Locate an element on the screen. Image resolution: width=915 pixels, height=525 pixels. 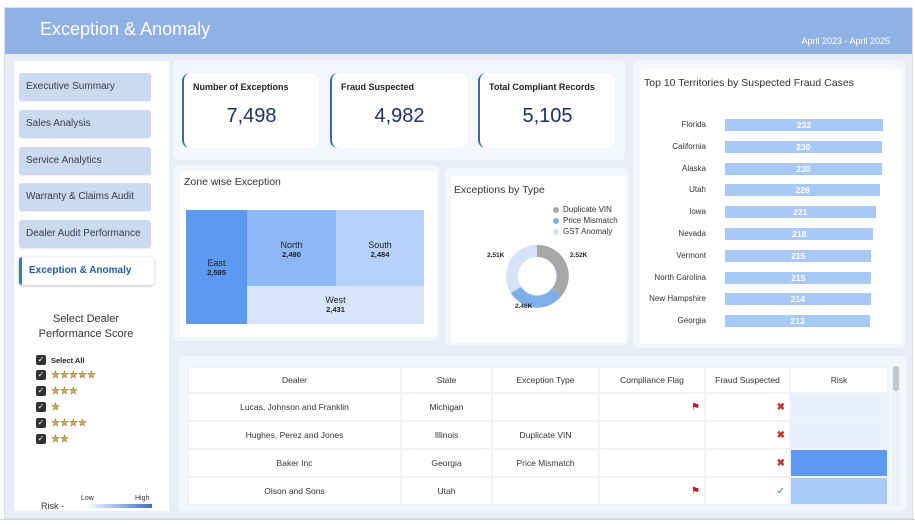
cell-dealer: Baker Inc is located at coordinates (294, 463).